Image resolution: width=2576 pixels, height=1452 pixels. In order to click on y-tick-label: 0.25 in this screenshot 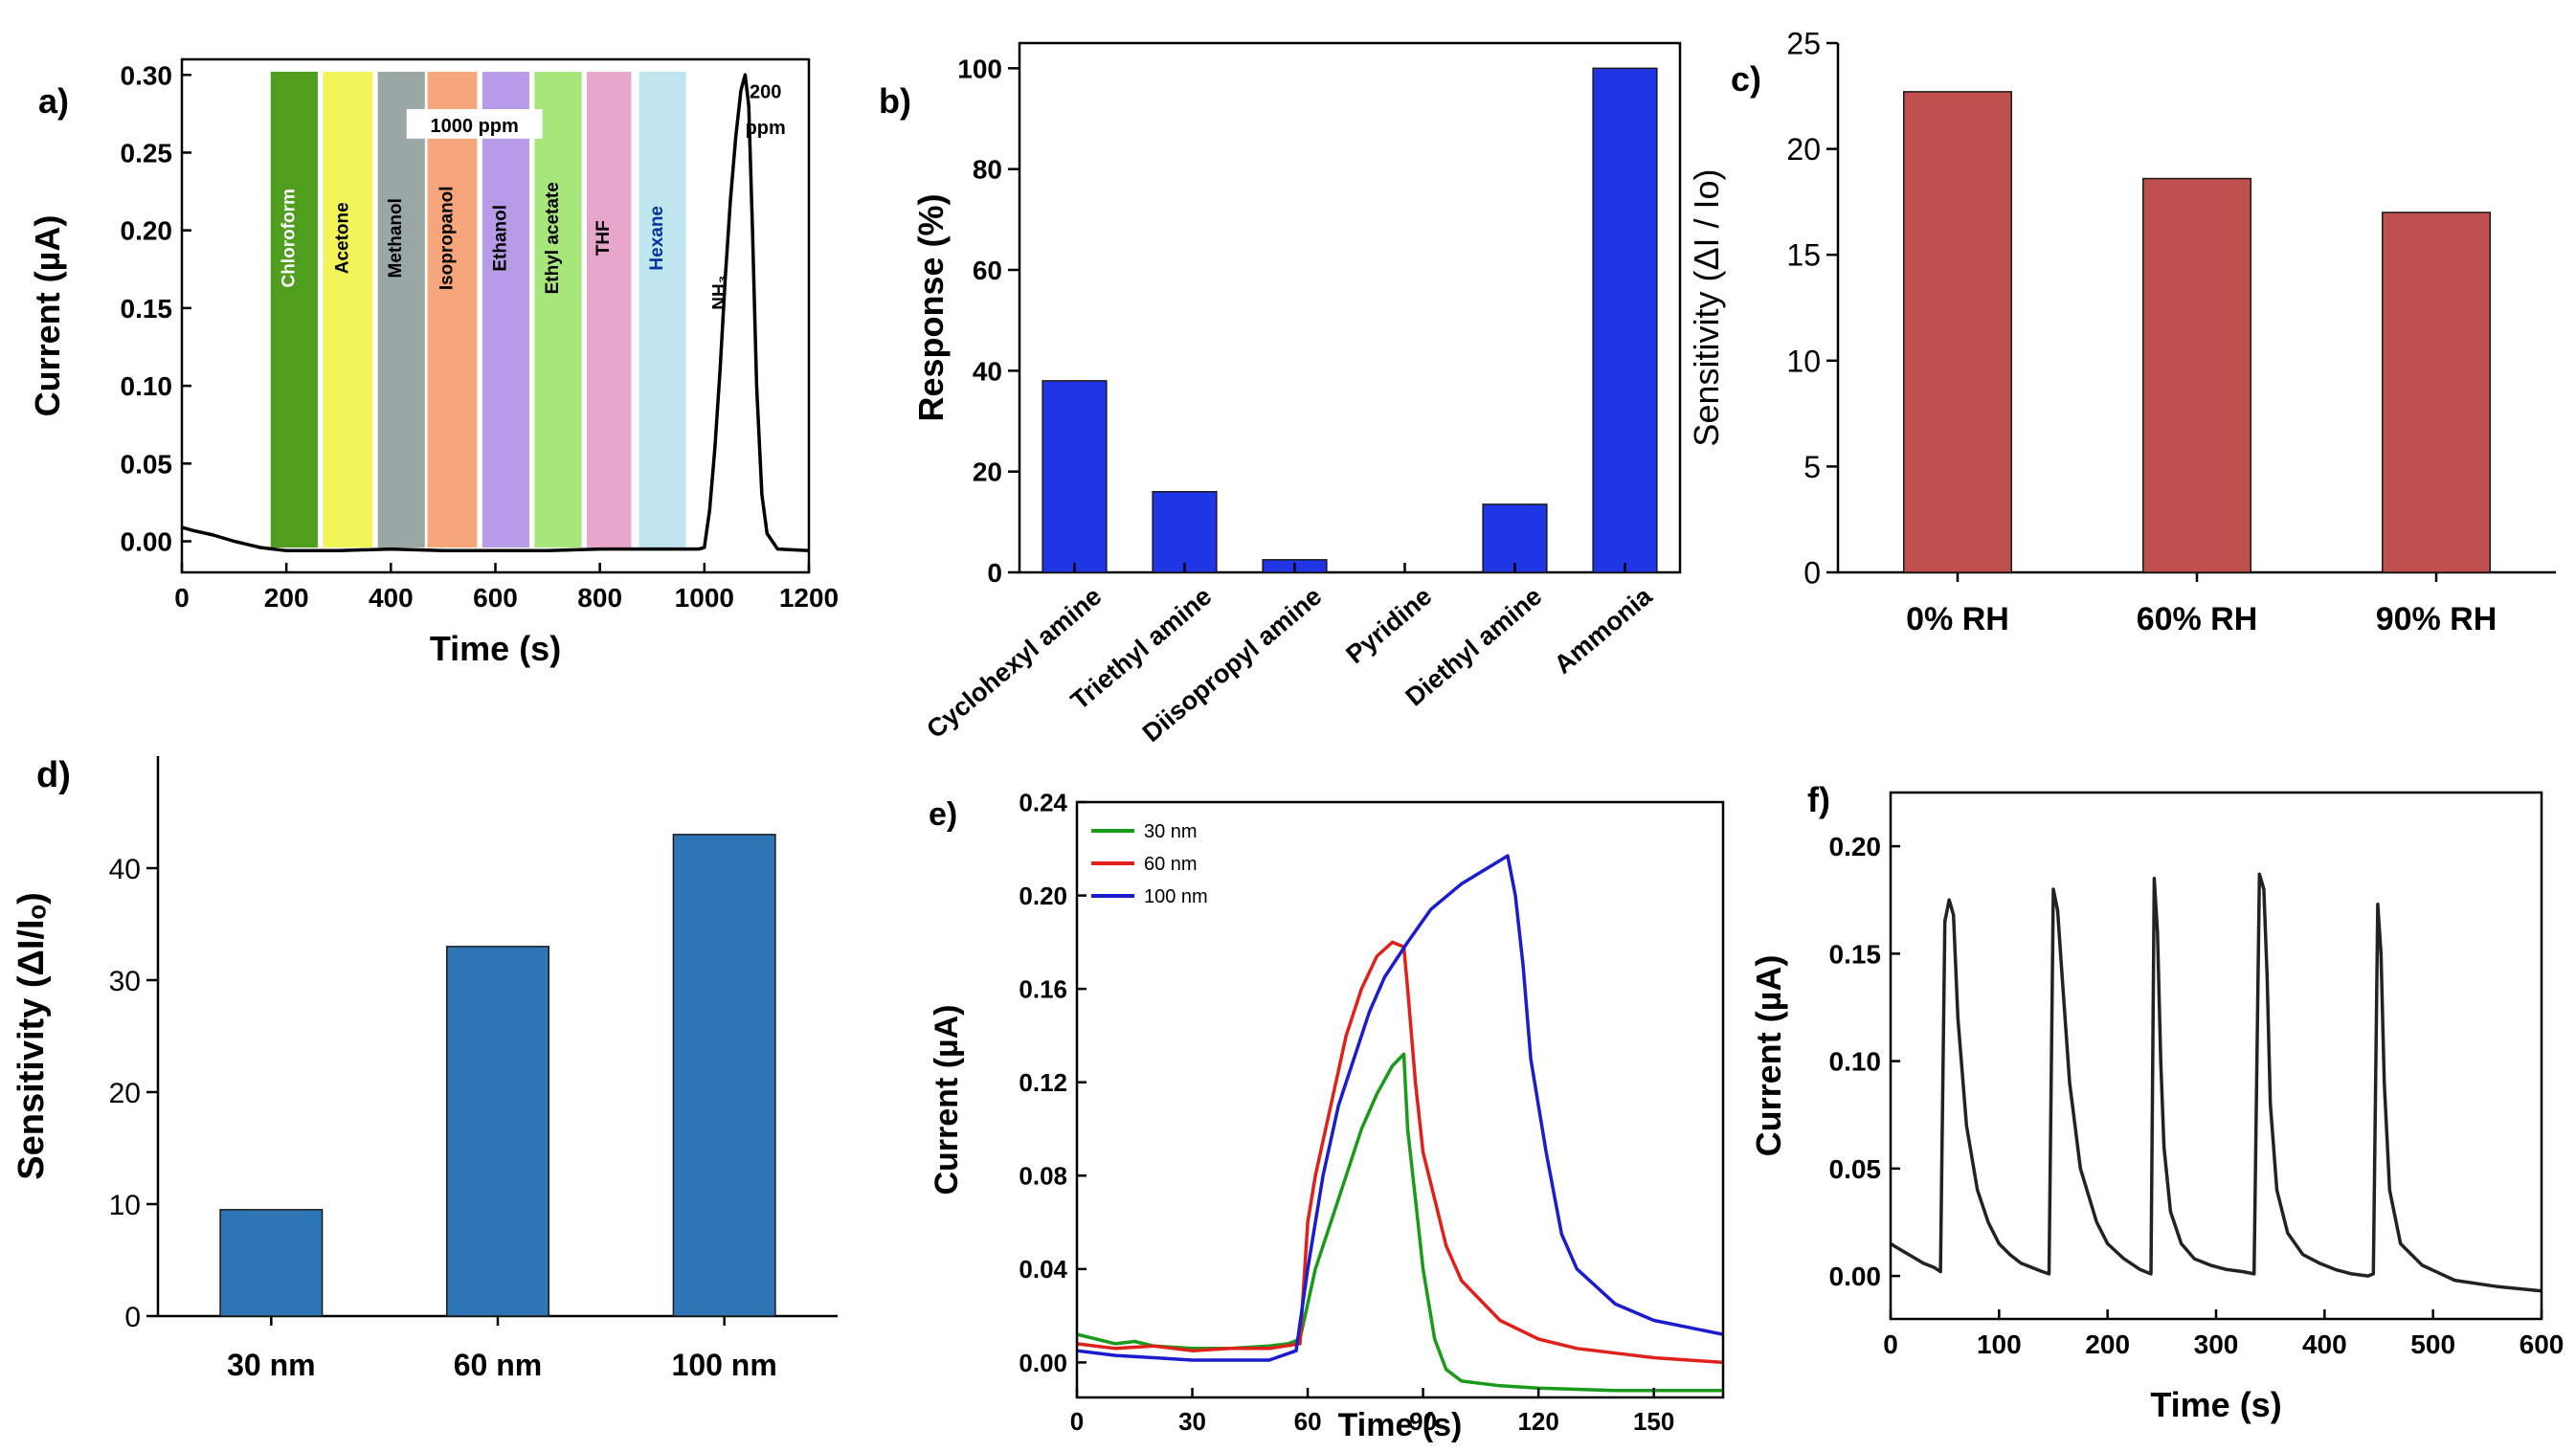, I will do `click(147, 153)`.